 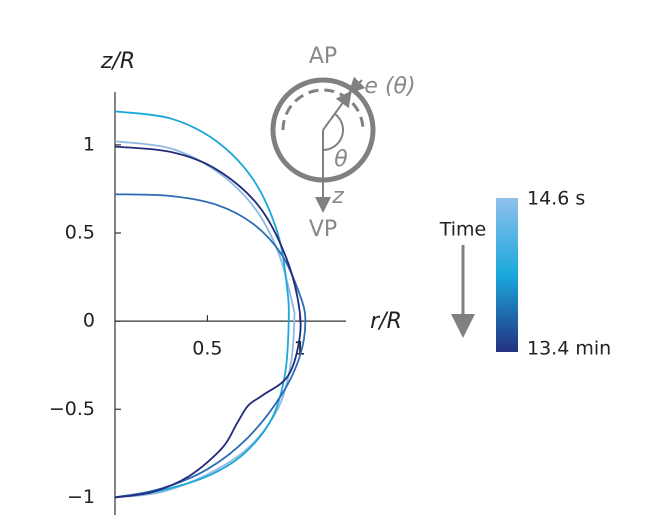 I want to click on x-axis-label: r/R, so click(x=386, y=321).